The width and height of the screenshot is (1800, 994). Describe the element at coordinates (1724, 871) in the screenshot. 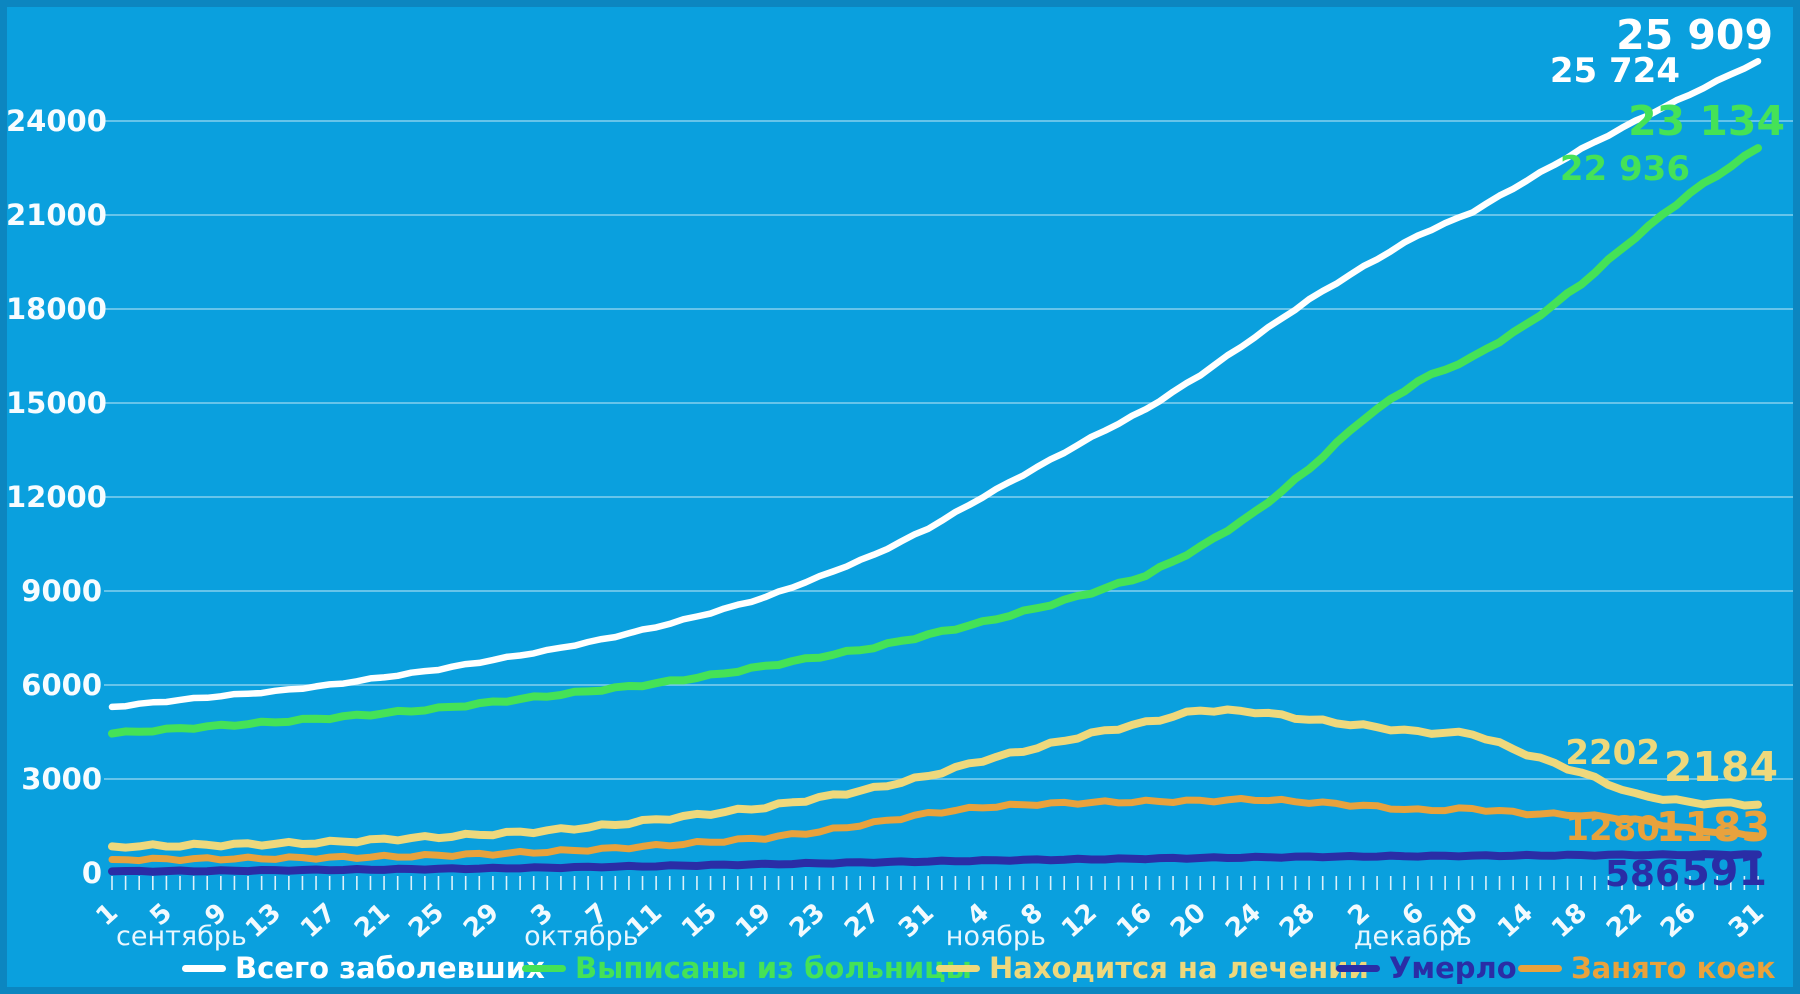

I see `data-label-deaths-last: 591` at that location.